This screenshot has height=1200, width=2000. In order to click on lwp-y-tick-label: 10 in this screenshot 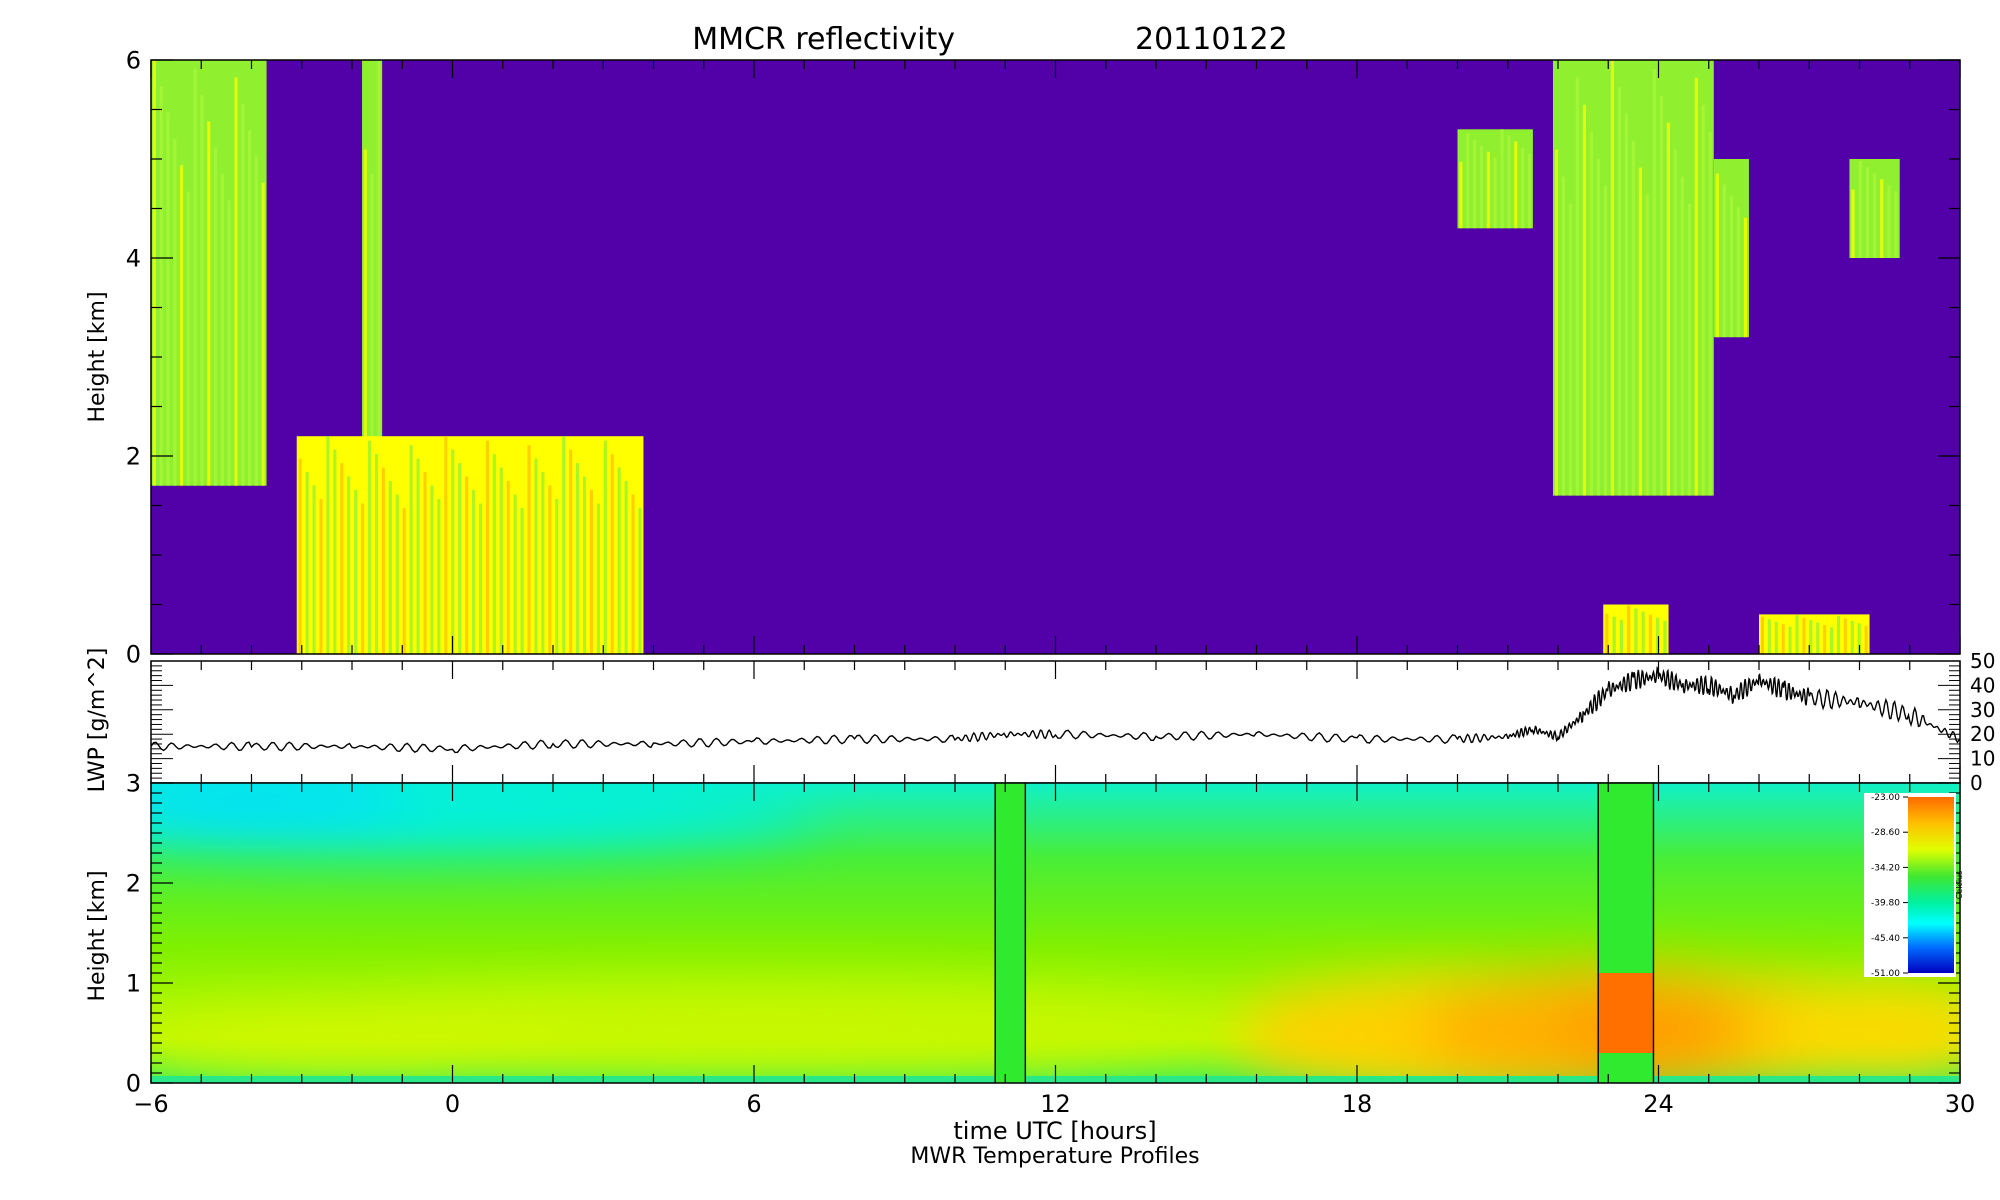, I will do `click(1982, 759)`.